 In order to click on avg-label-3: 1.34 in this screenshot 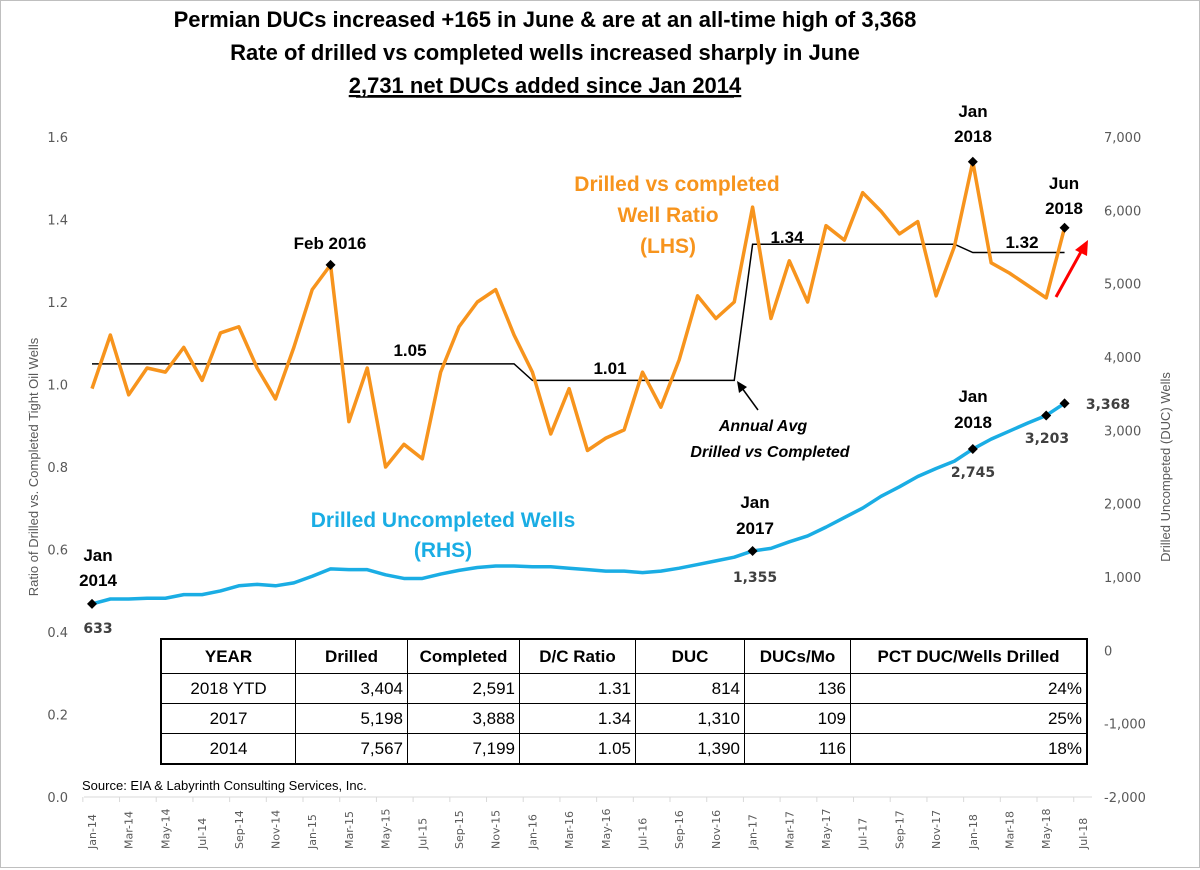, I will do `click(787, 237)`.